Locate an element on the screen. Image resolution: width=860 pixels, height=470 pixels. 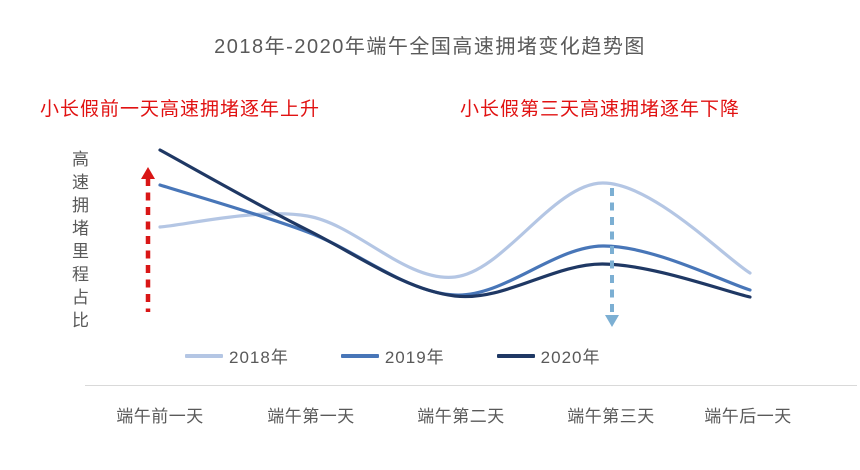
legend-swatch-2018 is located at coordinates (204, 355).